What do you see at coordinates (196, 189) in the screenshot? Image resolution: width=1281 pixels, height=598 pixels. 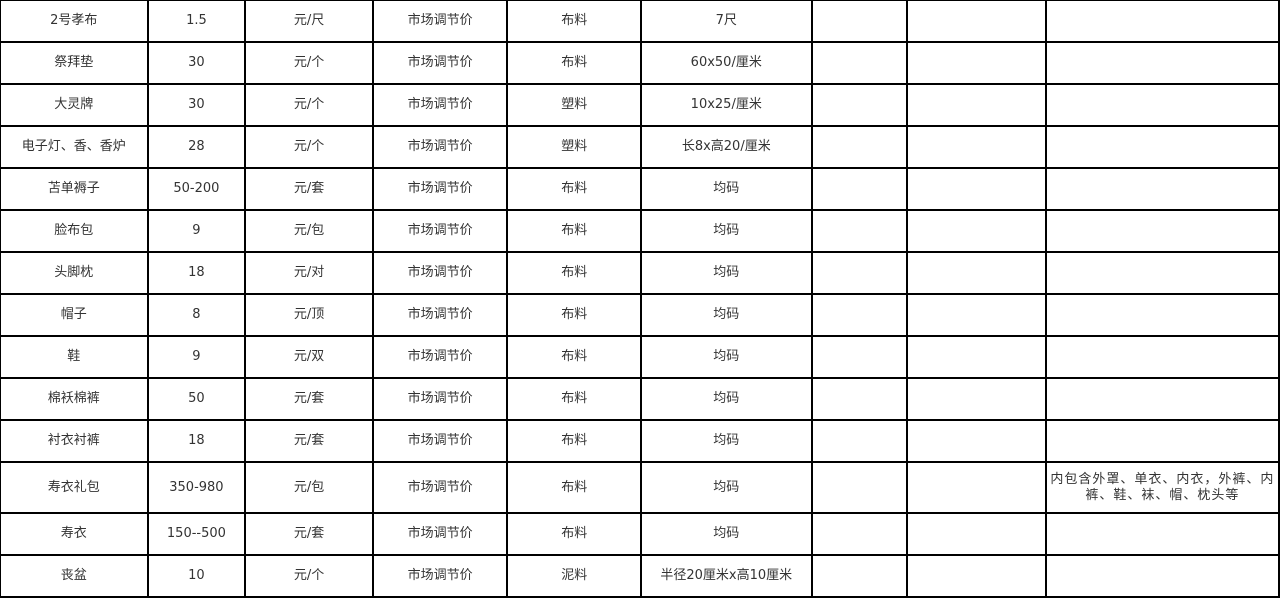 I see `price-cell: 50-200` at bounding box center [196, 189].